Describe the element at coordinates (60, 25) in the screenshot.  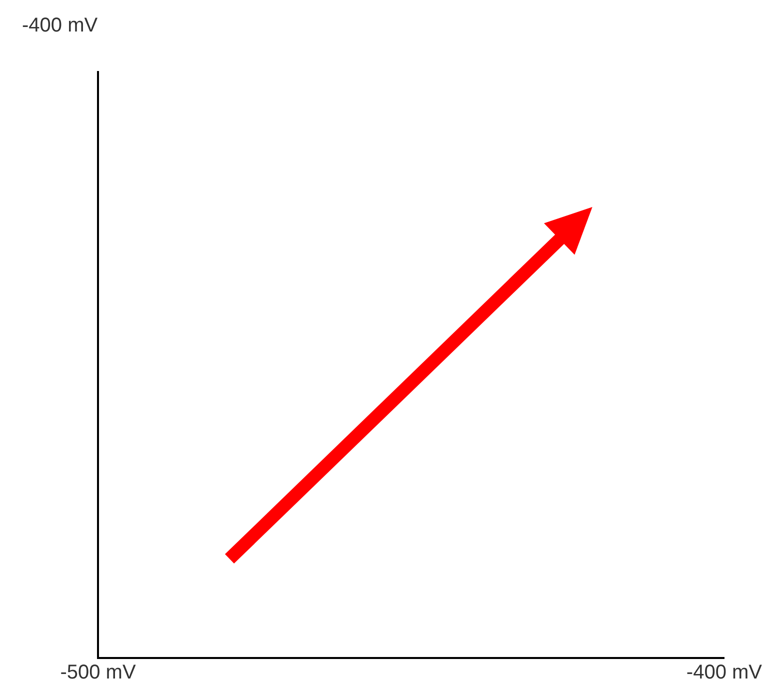
I see `text: -400 mV` at that location.